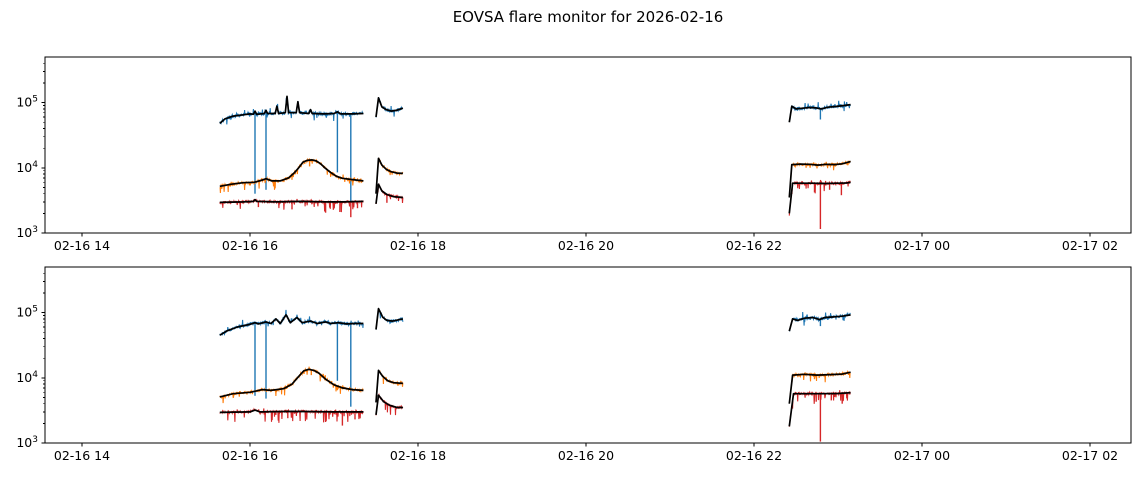  I want to click on subplot-2-orange-smooth, so click(535, 386).